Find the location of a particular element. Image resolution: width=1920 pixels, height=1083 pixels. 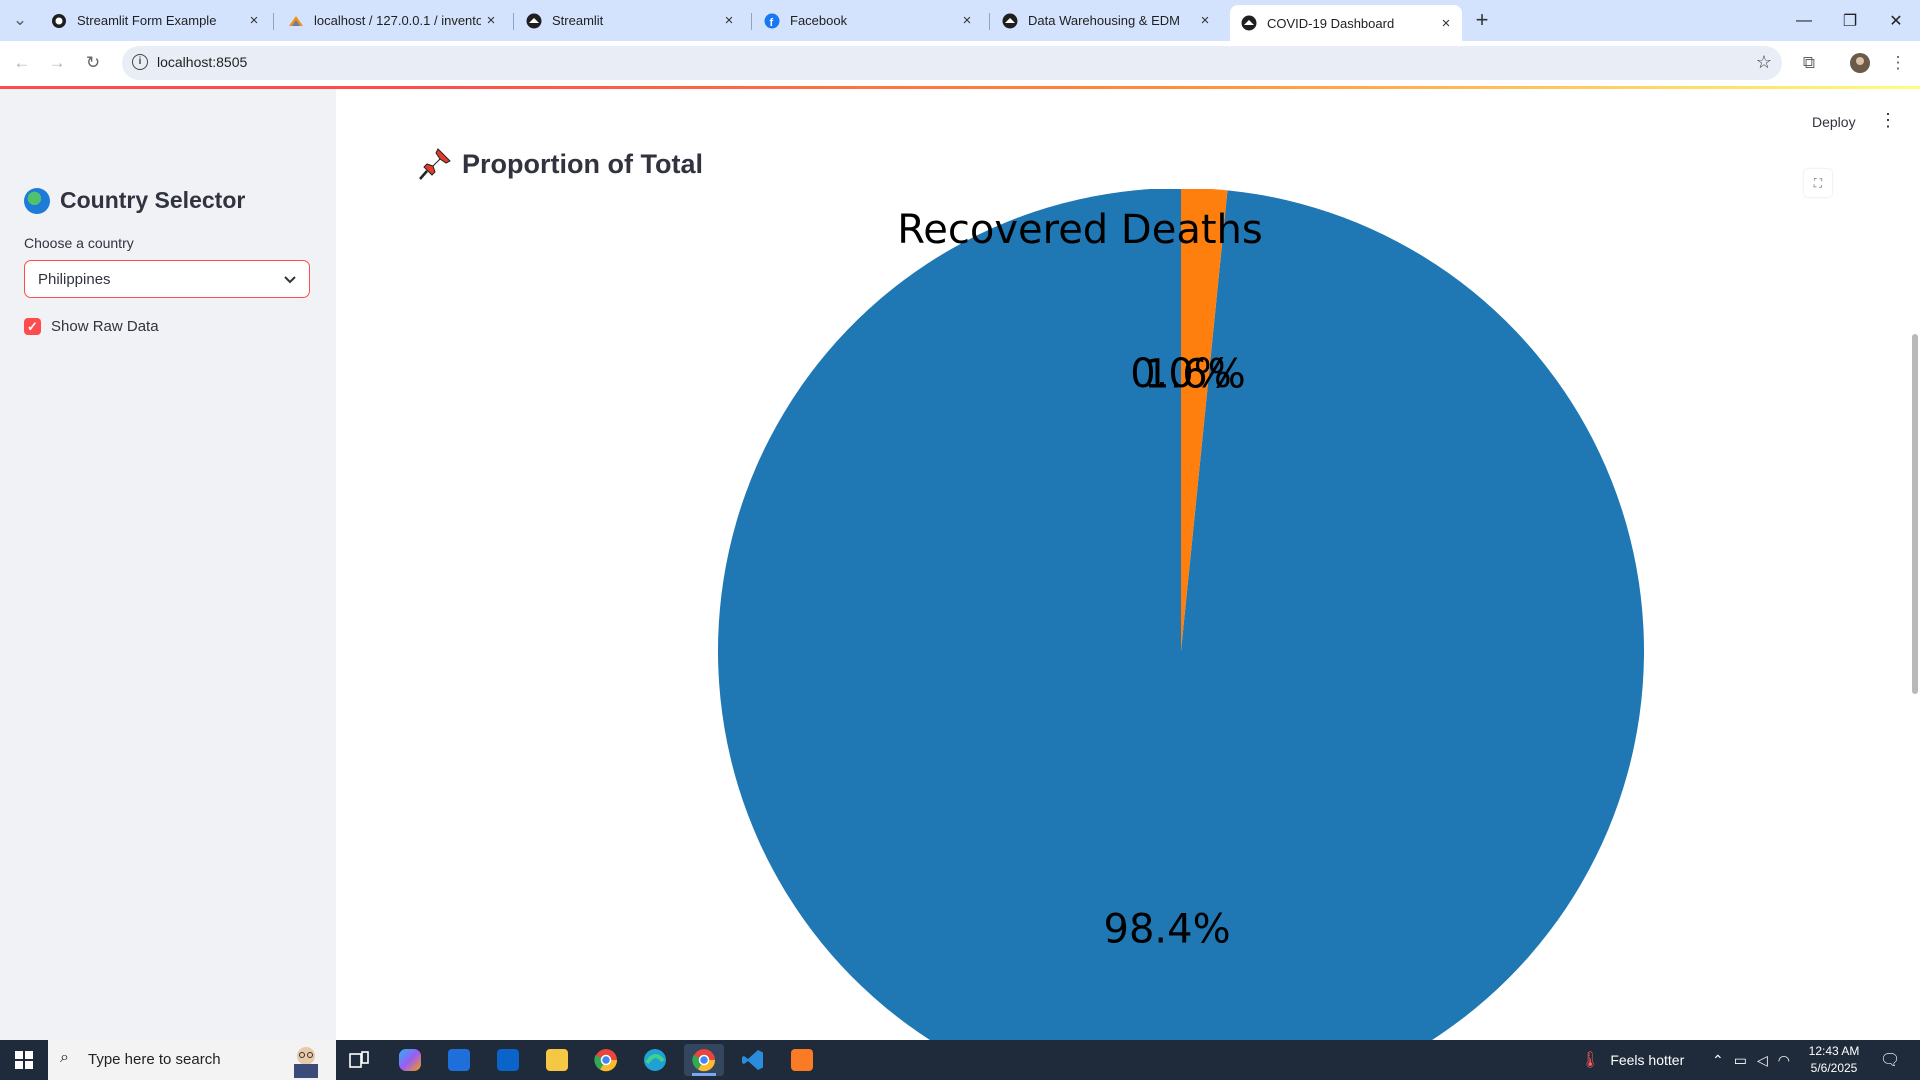

section-heading: Proportion of Total is located at coordinates (560, 164).